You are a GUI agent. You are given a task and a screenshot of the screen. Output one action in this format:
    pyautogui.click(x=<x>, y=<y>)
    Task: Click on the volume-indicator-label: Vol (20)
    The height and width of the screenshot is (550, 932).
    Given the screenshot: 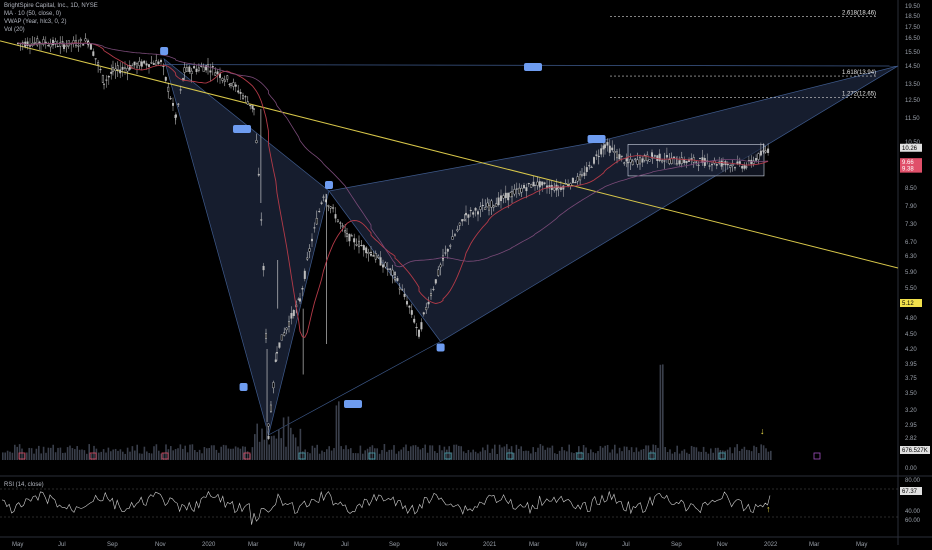 What is the action you would take?
    pyautogui.click(x=14, y=30)
    